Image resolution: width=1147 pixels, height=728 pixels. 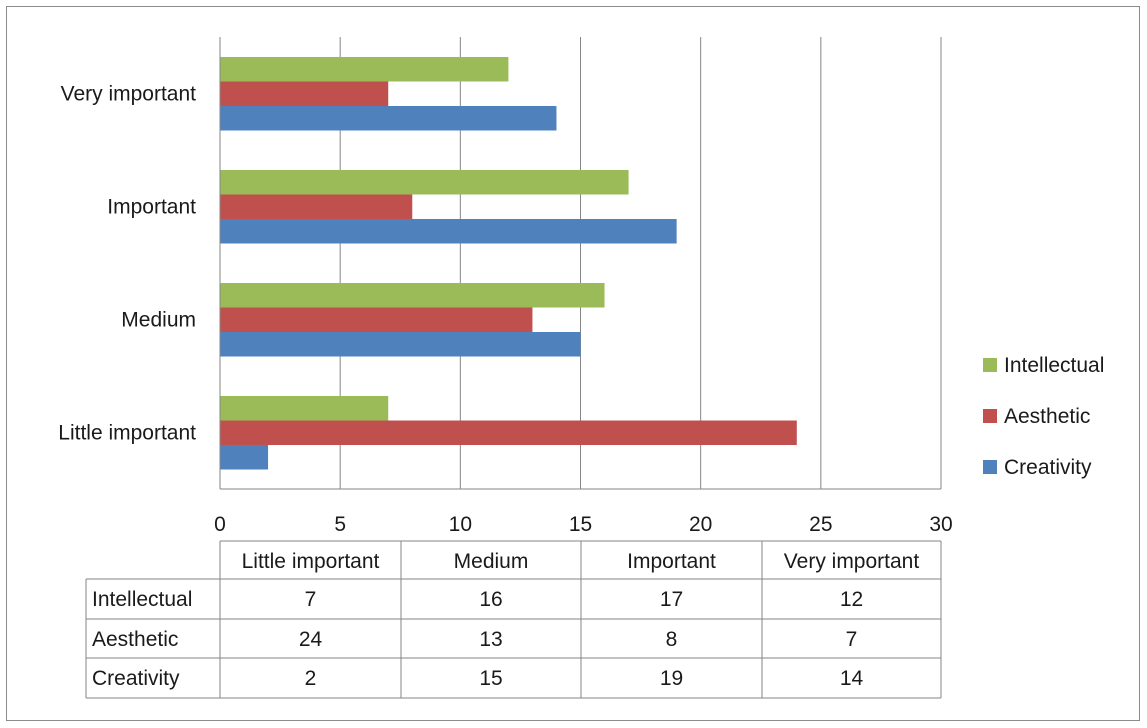 What do you see at coordinates (490, 639) in the screenshot?
I see `table-cell-aesthetic-medium: 13` at bounding box center [490, 639].